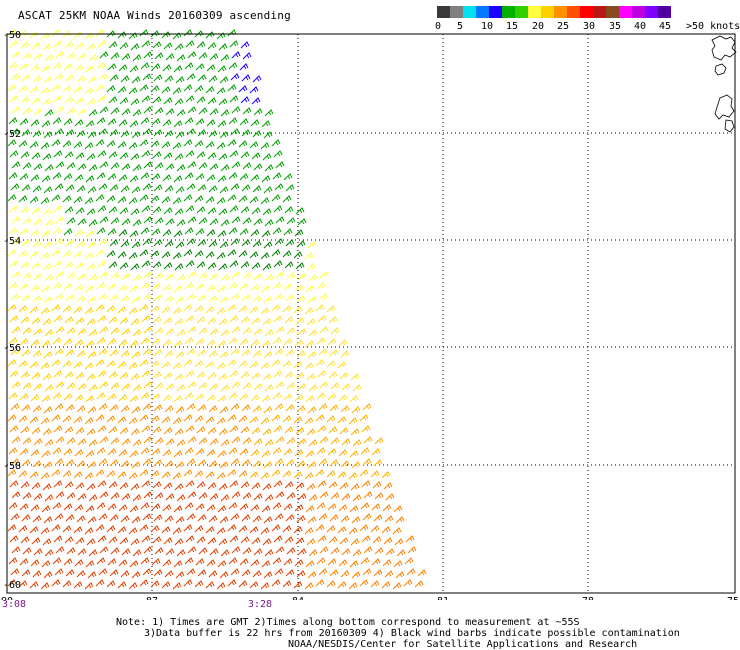 The height and width of the screenshot is (650, 740). What do you see at coordinates (456, 12) in the screenshot?
I see `colorbar-swatch` at bounding box center [456, 12].